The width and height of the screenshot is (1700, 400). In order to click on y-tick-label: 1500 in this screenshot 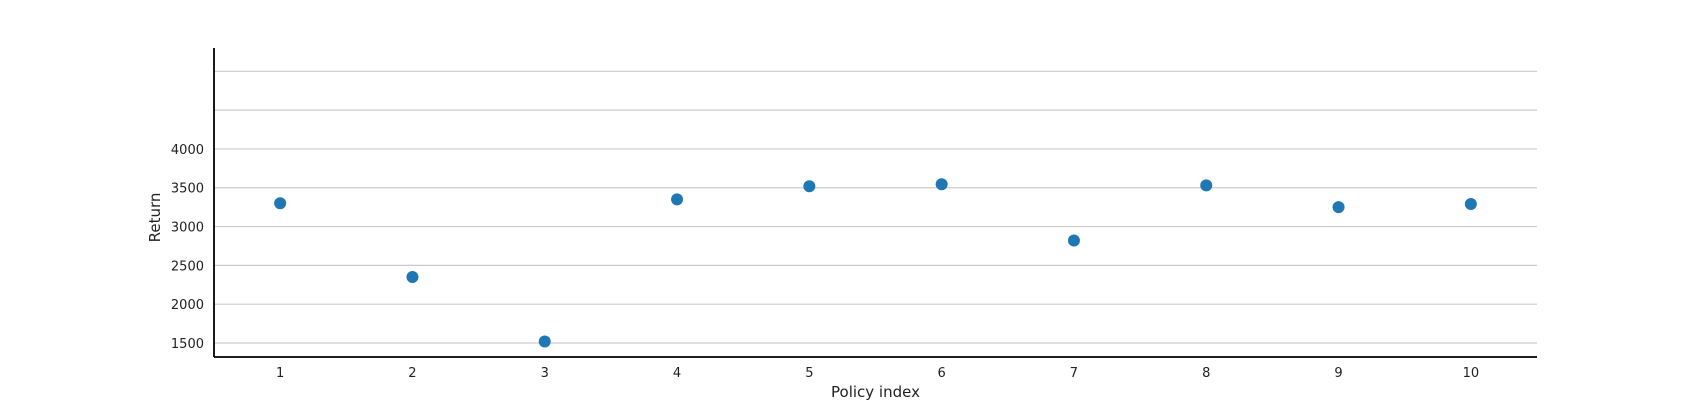, I will do `click(187, 344)`.